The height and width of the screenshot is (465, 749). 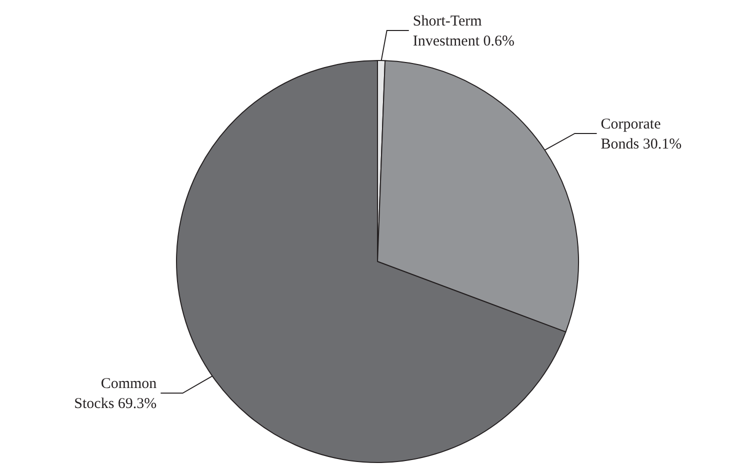 I want to click on slice-label: Common Stocks 69.3%, so click(x=116, y=394).